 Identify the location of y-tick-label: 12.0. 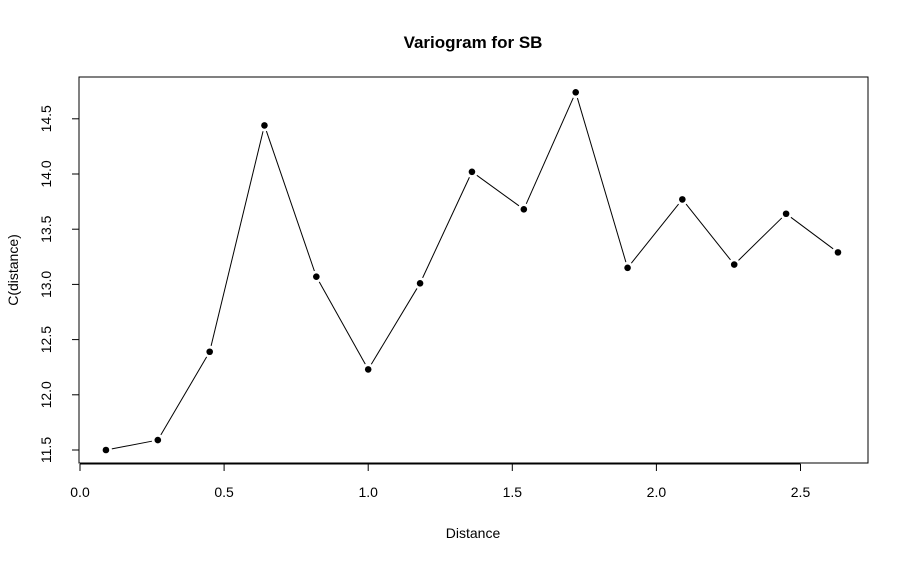
(46, 394).